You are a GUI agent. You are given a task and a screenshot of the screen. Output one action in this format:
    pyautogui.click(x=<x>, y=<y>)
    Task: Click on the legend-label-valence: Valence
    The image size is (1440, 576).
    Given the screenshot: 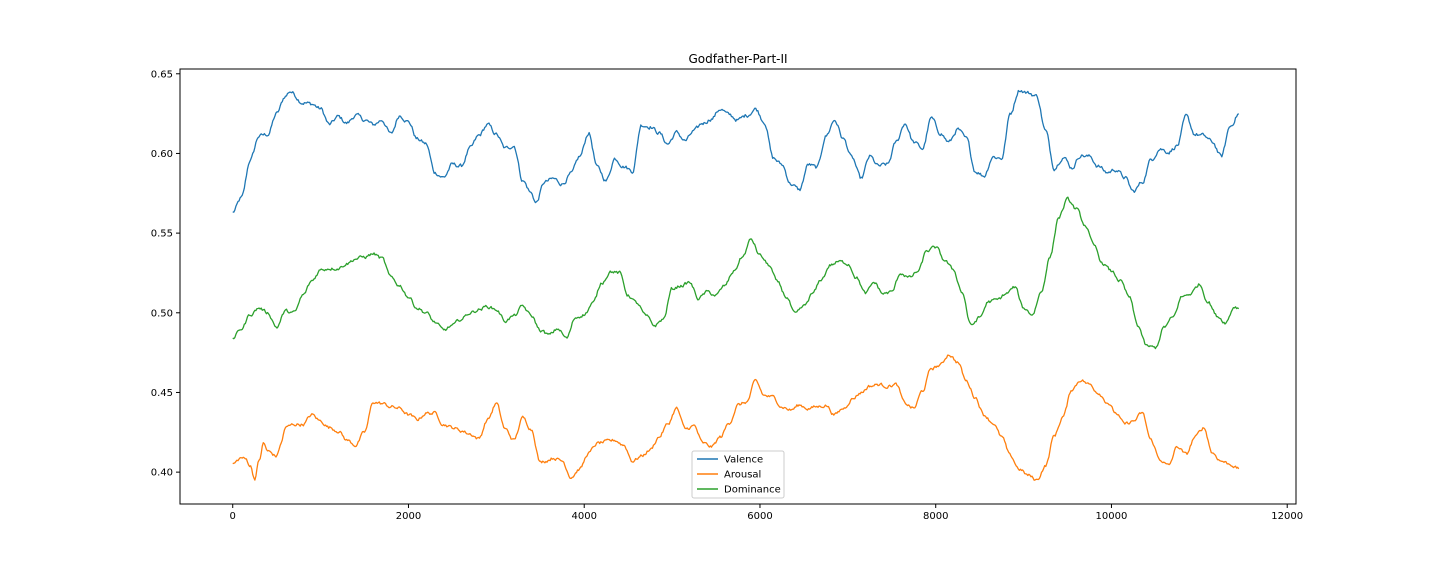 What is the action you would take?
    pyautogui.click(x=743, y=460)
    